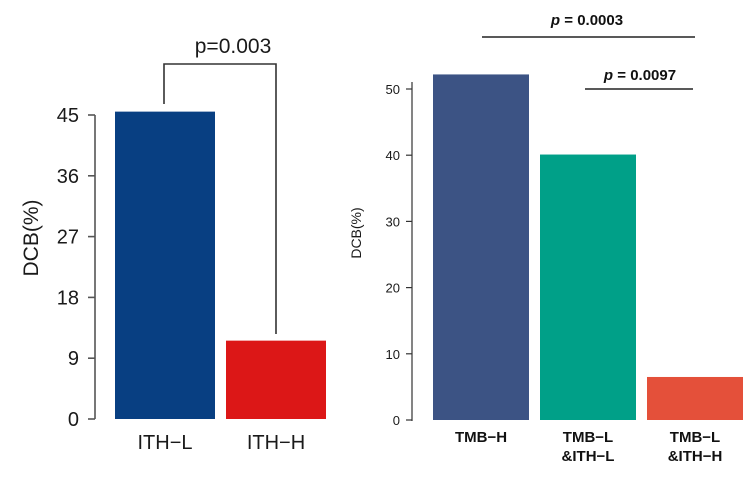  Describe the element at coordinates (220, 198) in the screenshot. I see `left-significance-bracket` at that location.